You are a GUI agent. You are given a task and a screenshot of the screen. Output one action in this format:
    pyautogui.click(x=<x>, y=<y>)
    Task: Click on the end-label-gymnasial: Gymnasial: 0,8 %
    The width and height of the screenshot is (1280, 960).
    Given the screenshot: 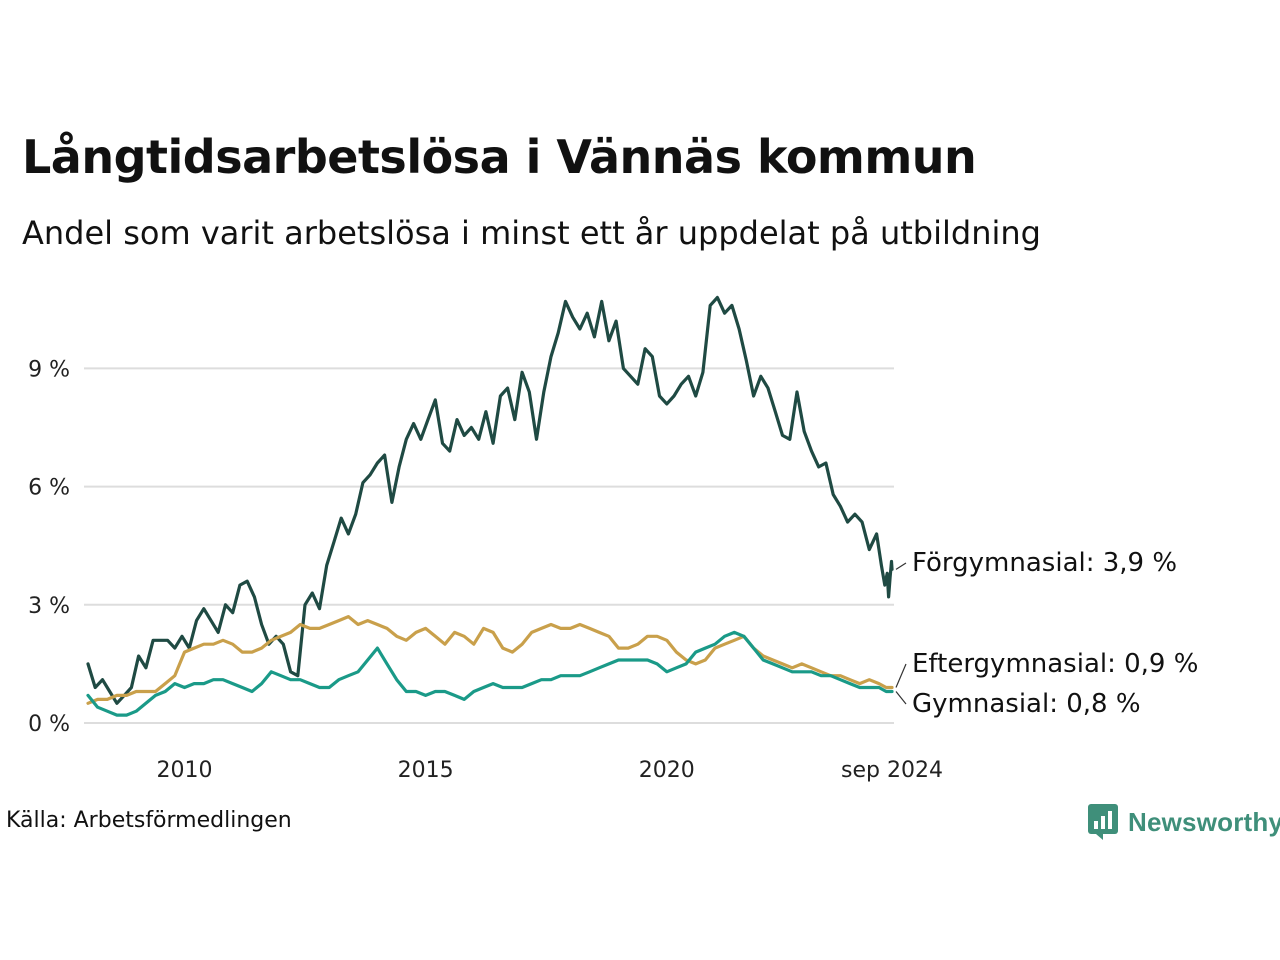 What is the action you would take?
    pyautogui.click(x=1026, y=704)
    